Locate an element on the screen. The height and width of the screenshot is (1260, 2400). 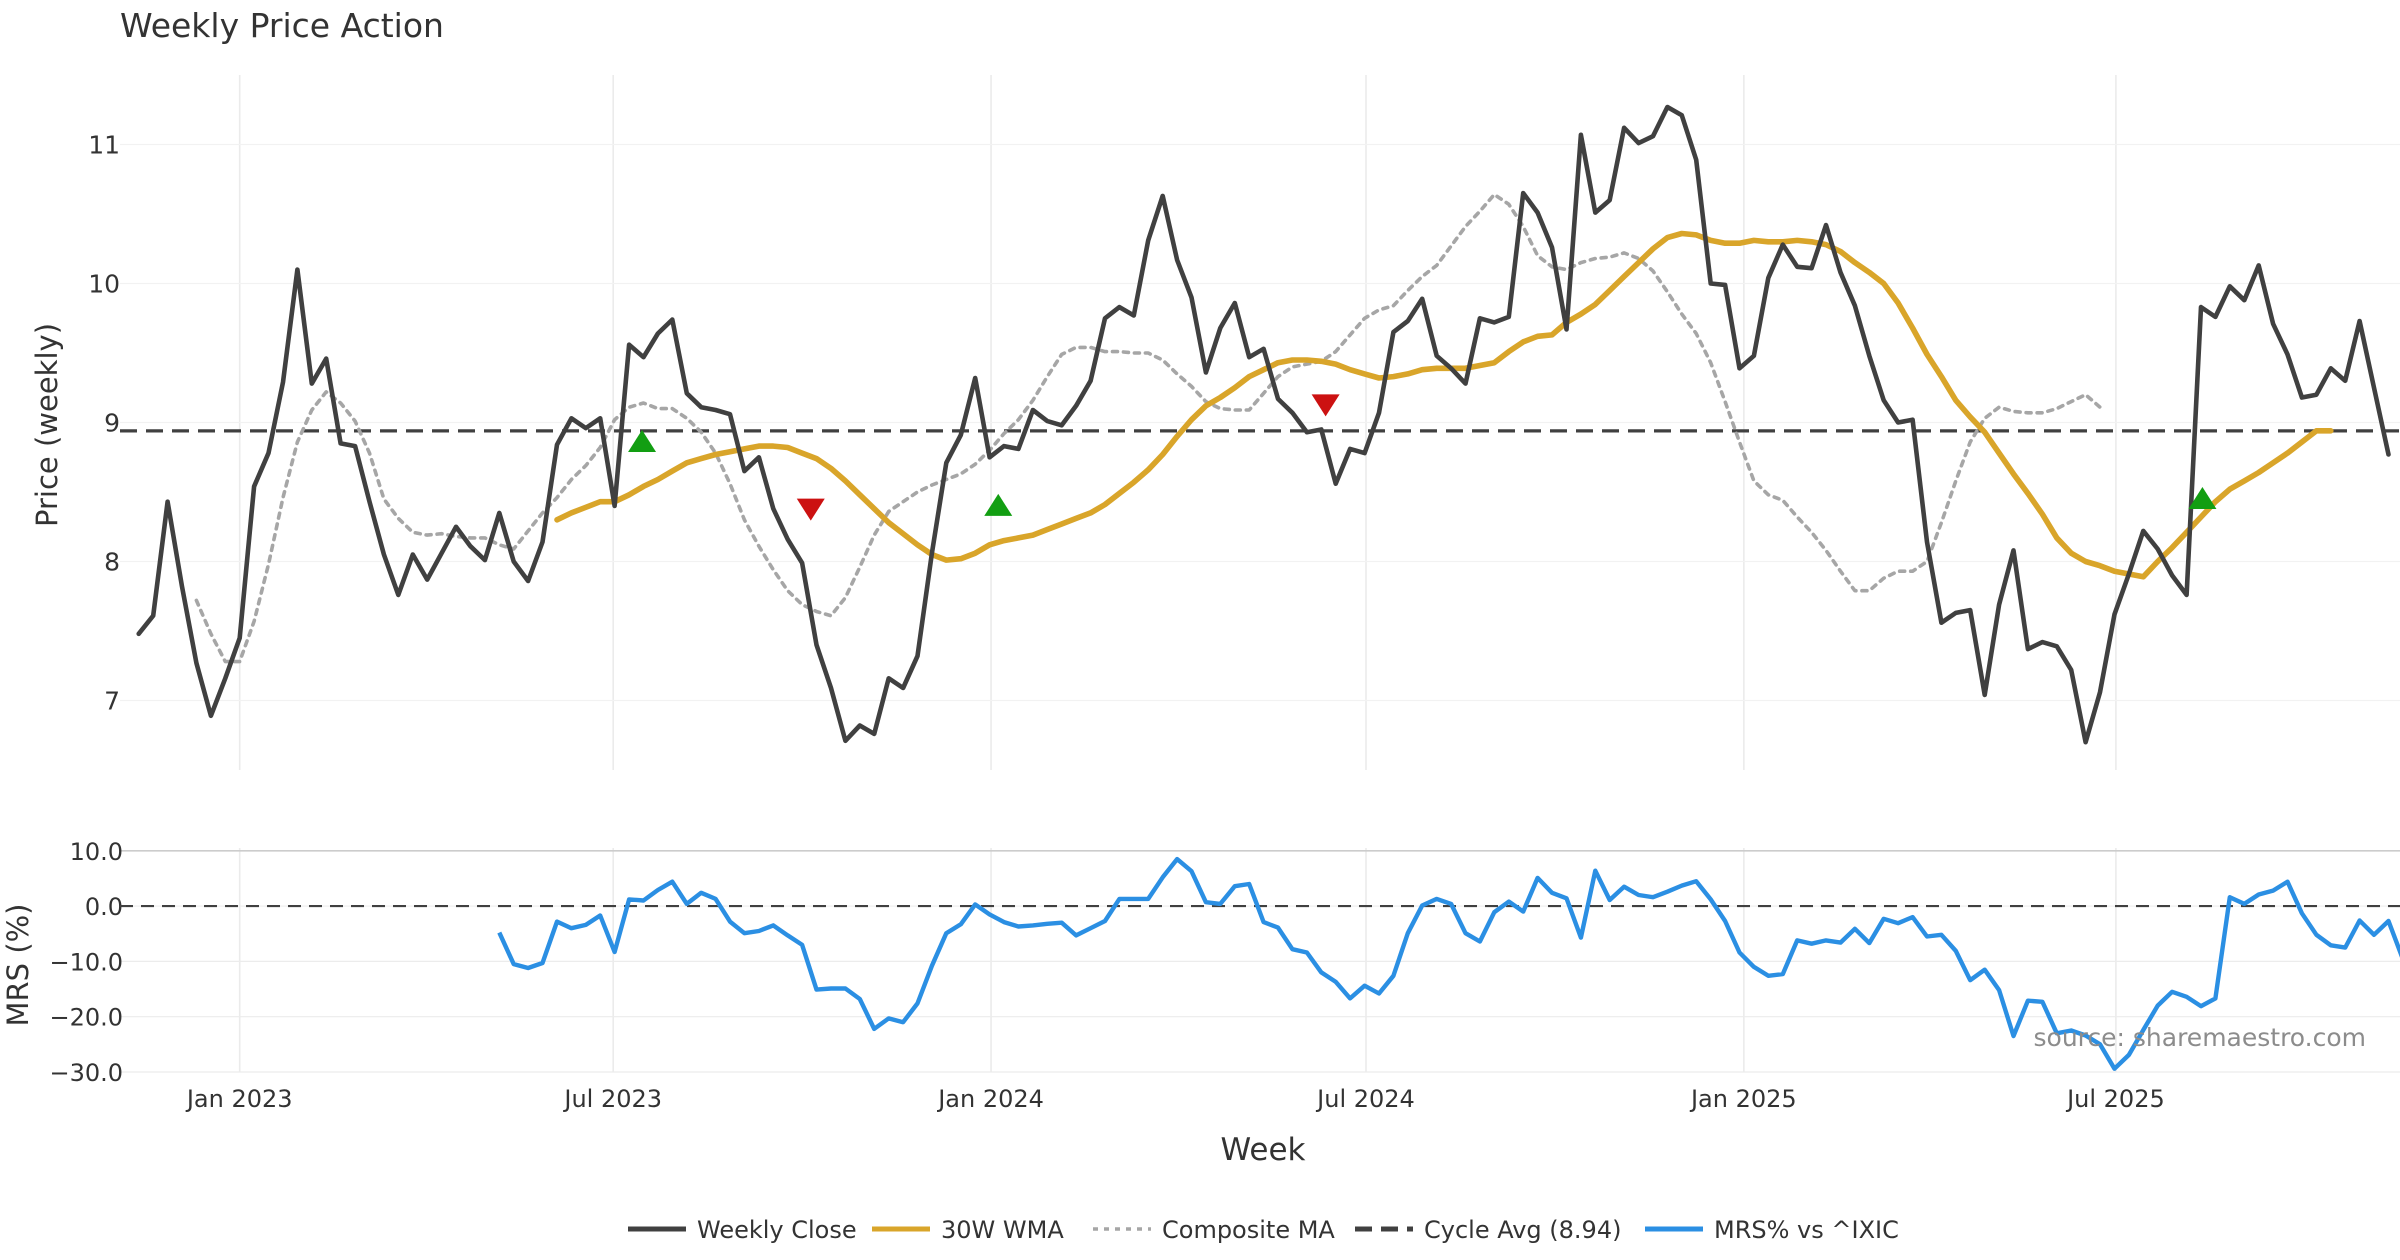
bottom-y-tick-label: −30.0 is located at coordinates (86, 1073).